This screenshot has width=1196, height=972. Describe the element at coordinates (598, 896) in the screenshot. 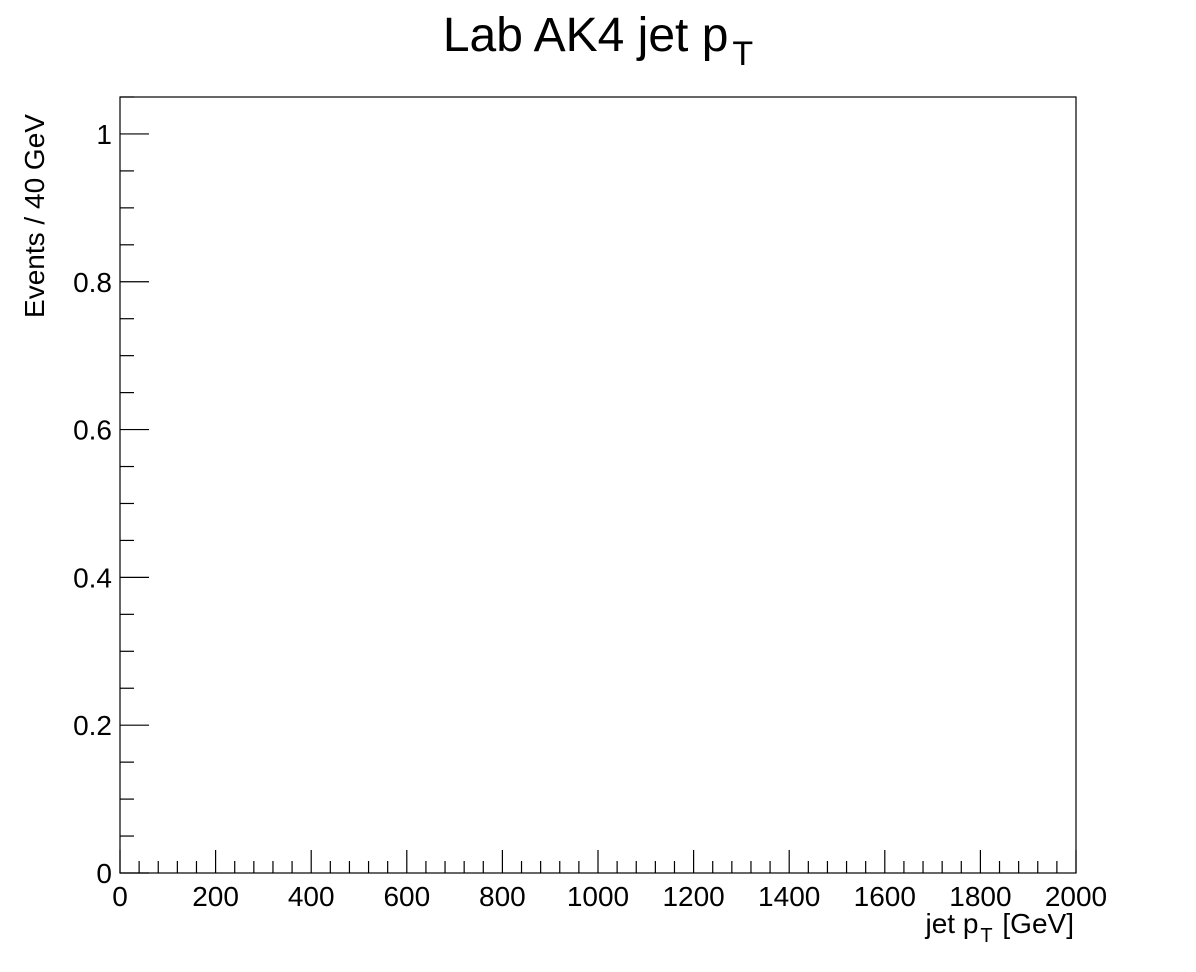

I see `x-tick-label: 1000` at that location.